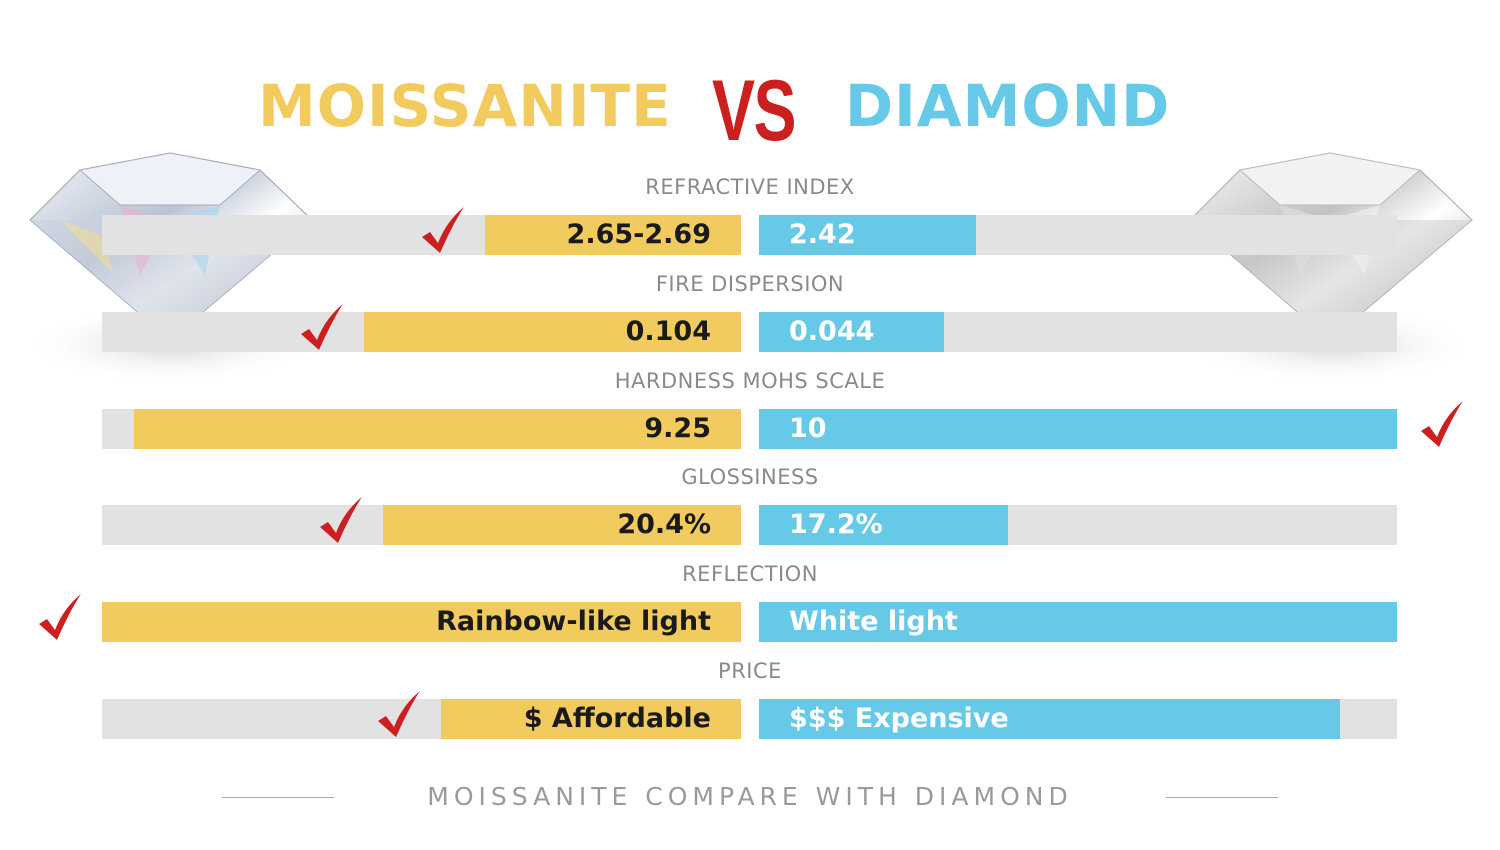 Image resolution: width=1500 pixels, height=850 pixels. Describe the element at coordinates (750, 283) in the screenshot. I see `row-label: FIRE DISPERSION` at that location.